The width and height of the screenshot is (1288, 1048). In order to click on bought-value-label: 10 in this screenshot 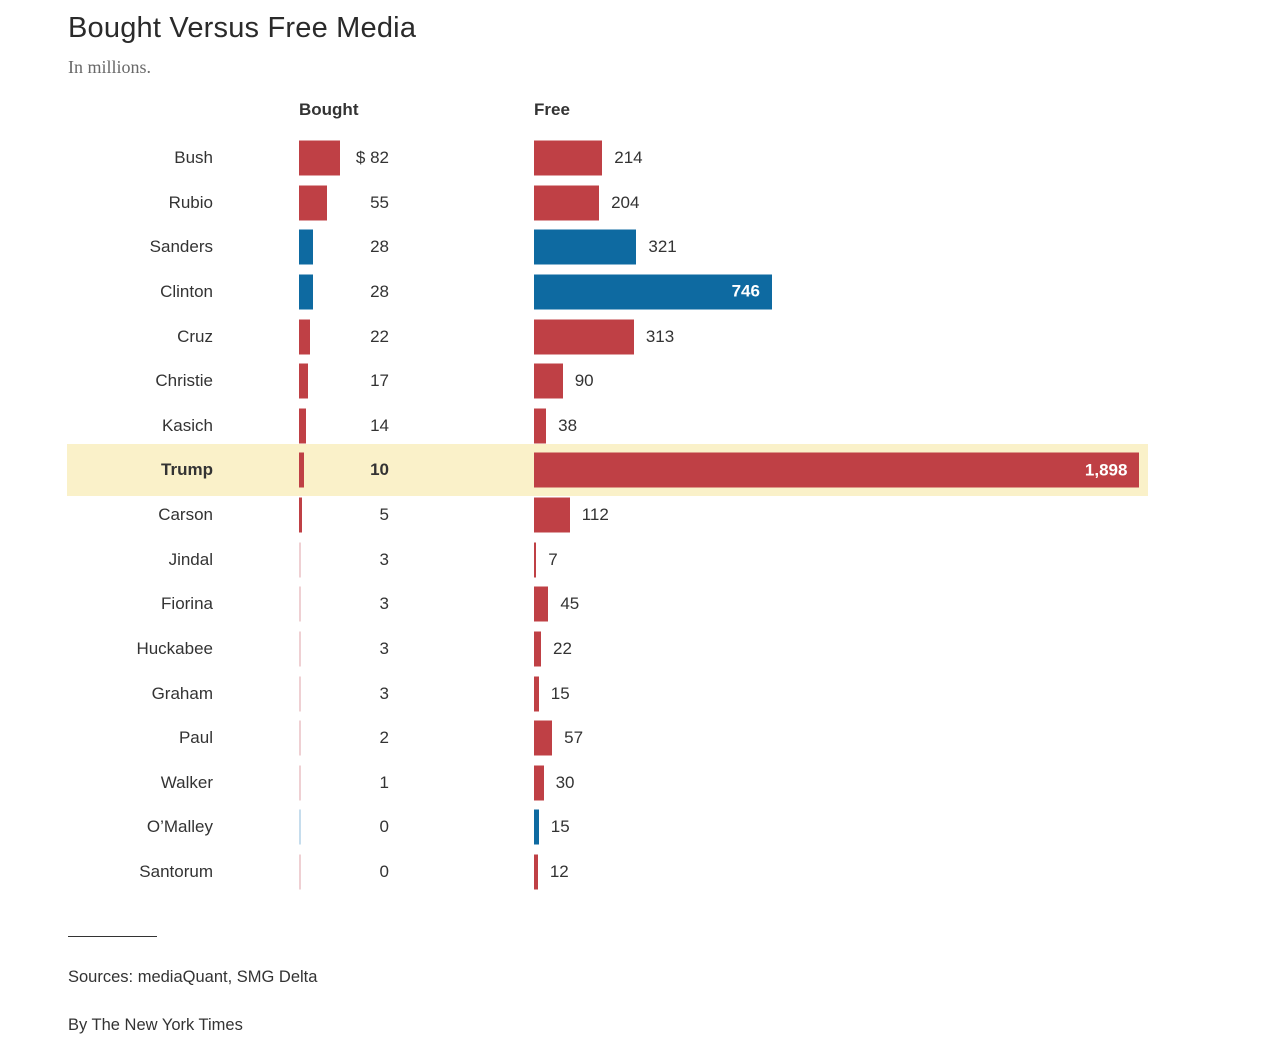, I will do `click(379, 470)`.